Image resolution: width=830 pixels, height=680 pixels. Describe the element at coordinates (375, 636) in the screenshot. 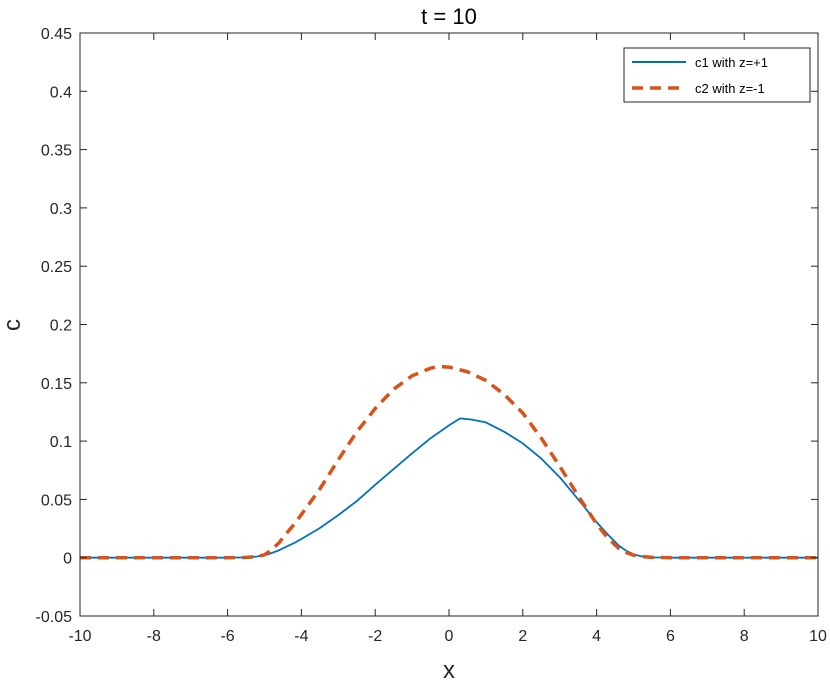

I see `x-tick-label: -2` at that location.